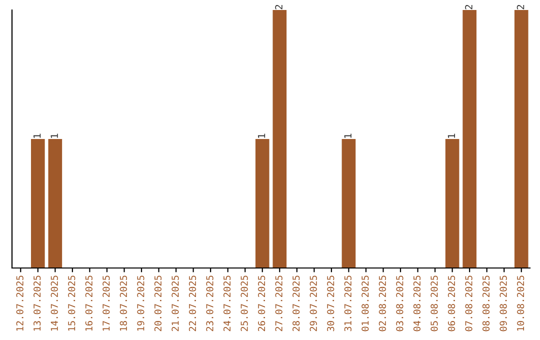 The height and width of the screenshot is (340, 540). I want to click on x-tick-label: 07.08.2025, so click(468, 304).